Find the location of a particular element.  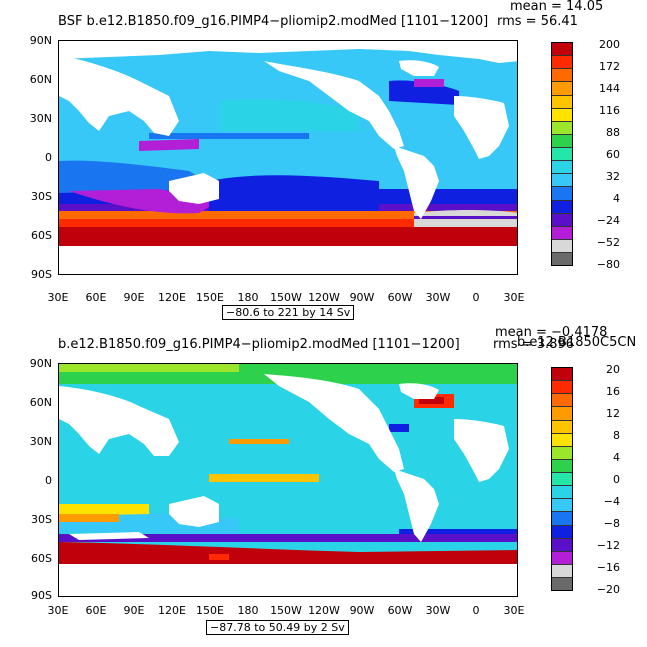

lon-label: 120W is located at coordinates (324, 610).